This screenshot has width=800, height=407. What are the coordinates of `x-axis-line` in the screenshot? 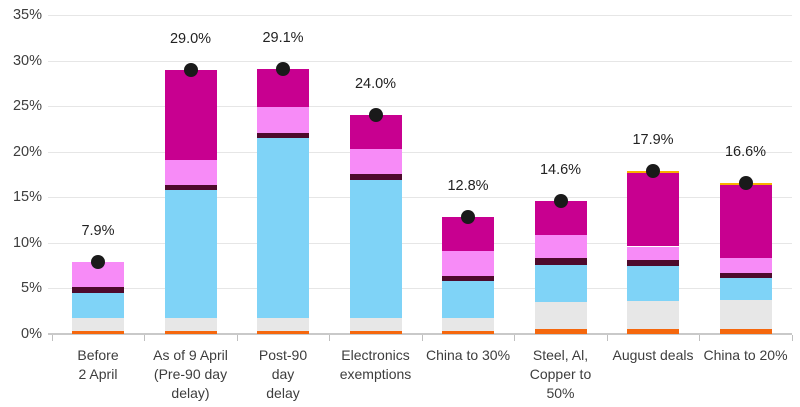 It's located at (420, 334).